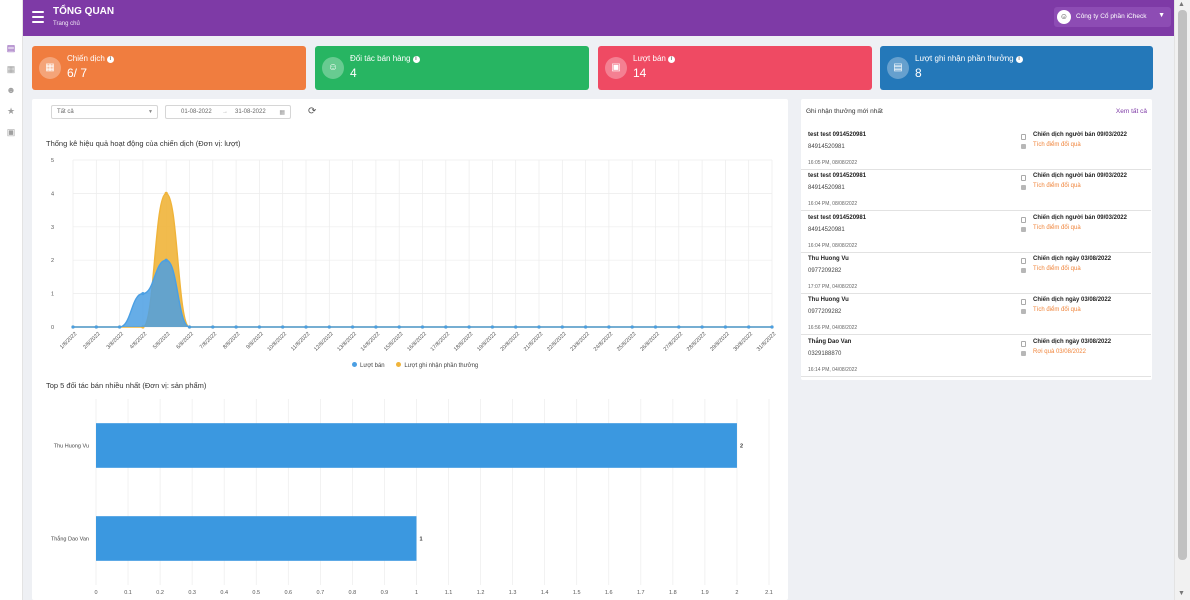  Describe the element at coordinates (208, 340) in the screenshot. I see `x-tick-label: 7/8/2022` at that location.